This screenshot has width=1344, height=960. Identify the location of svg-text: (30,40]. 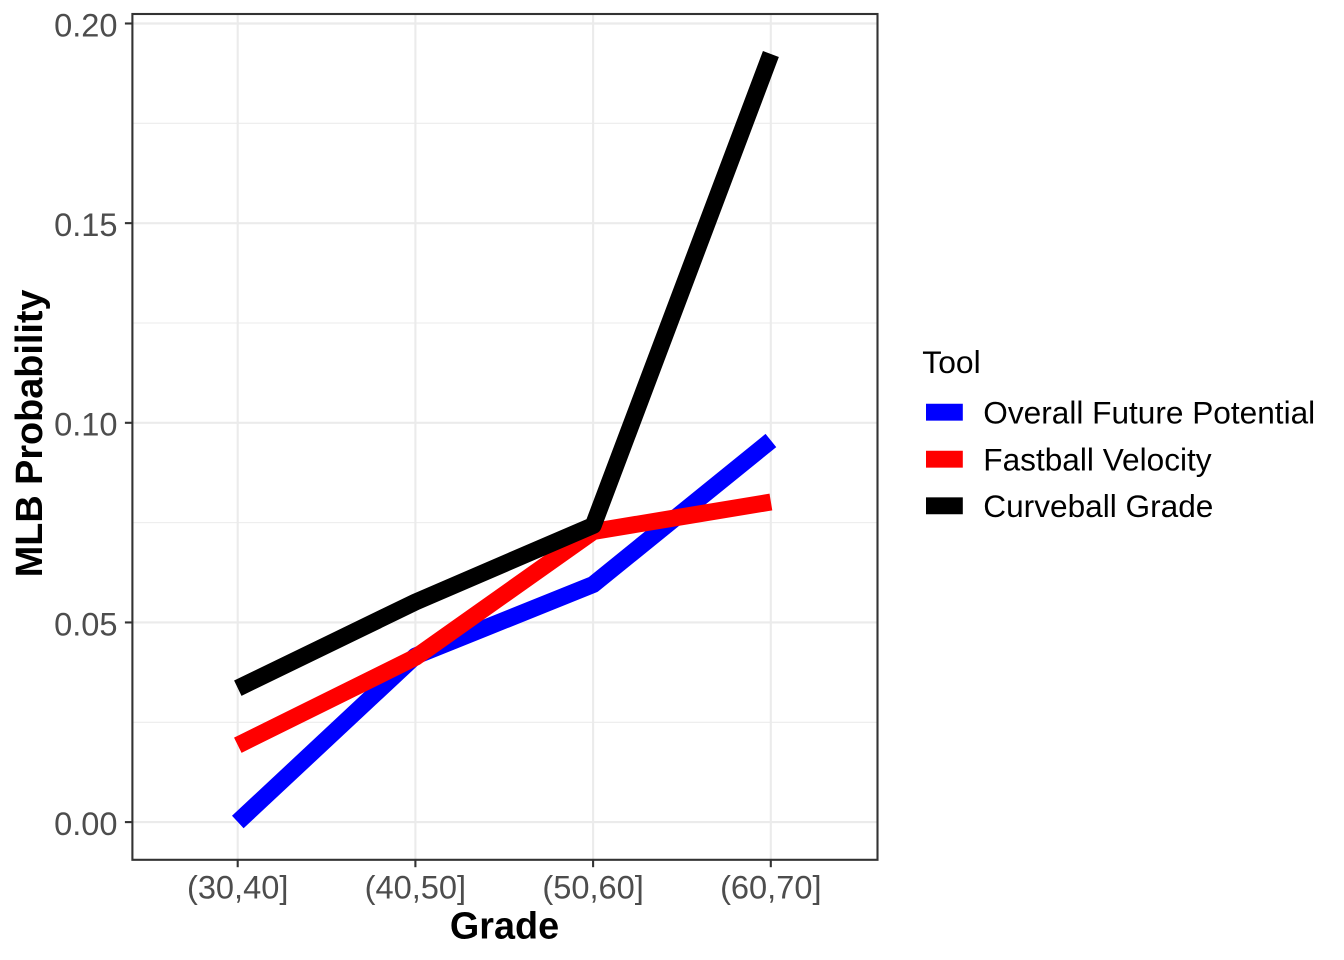
(237, 887).